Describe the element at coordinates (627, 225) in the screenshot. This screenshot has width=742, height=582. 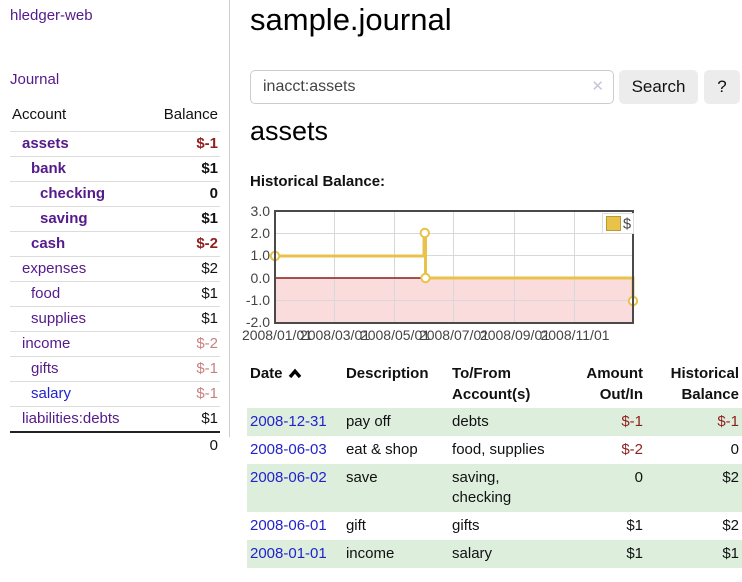
I see `legend-label: $` at that location.